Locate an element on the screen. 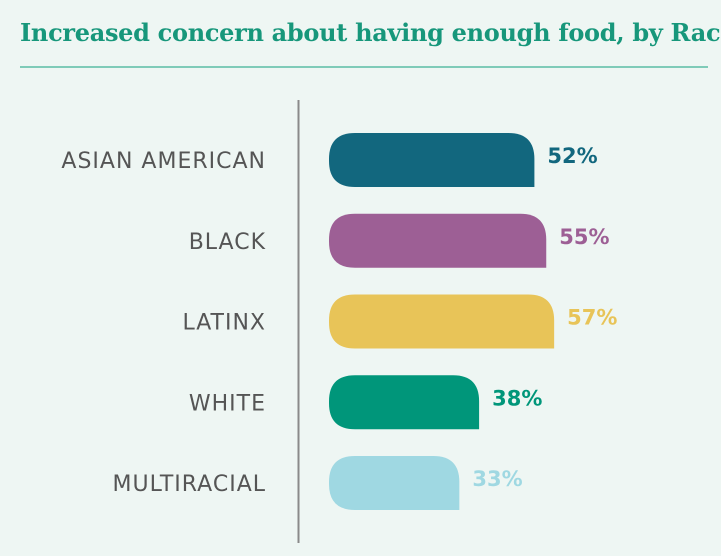 Image resolution: width=721 pixels, height=556 pixels. value-label: 38% is located at coordinates (517, 398).